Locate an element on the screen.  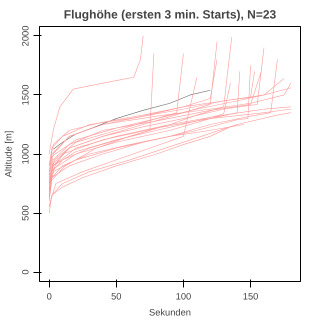
x-tick-label: 0 is located at coordinates (49, 297).